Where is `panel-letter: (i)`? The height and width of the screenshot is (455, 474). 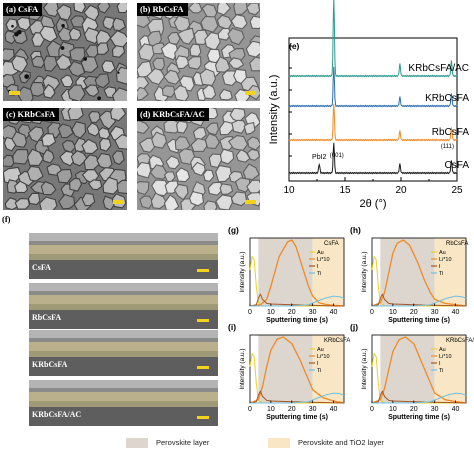
panel-letter: (i) is located at coordinates (232, 327).